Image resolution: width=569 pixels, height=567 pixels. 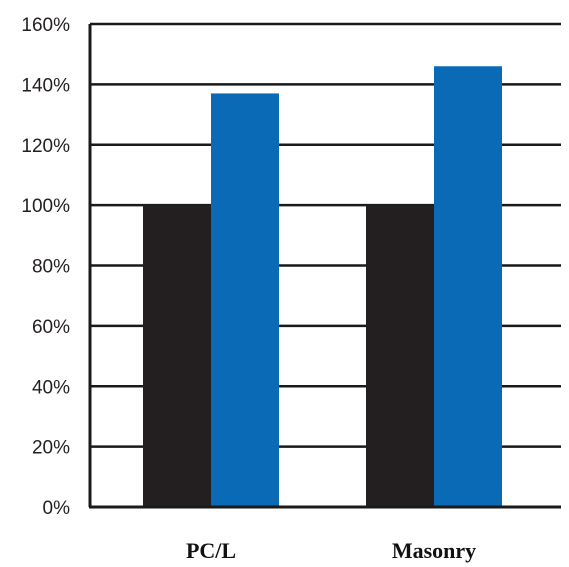 What do you see at coordinates (51, 267) in the screenshot?
I see `y-tick-label: 80%` at bounding box center [51, 267].